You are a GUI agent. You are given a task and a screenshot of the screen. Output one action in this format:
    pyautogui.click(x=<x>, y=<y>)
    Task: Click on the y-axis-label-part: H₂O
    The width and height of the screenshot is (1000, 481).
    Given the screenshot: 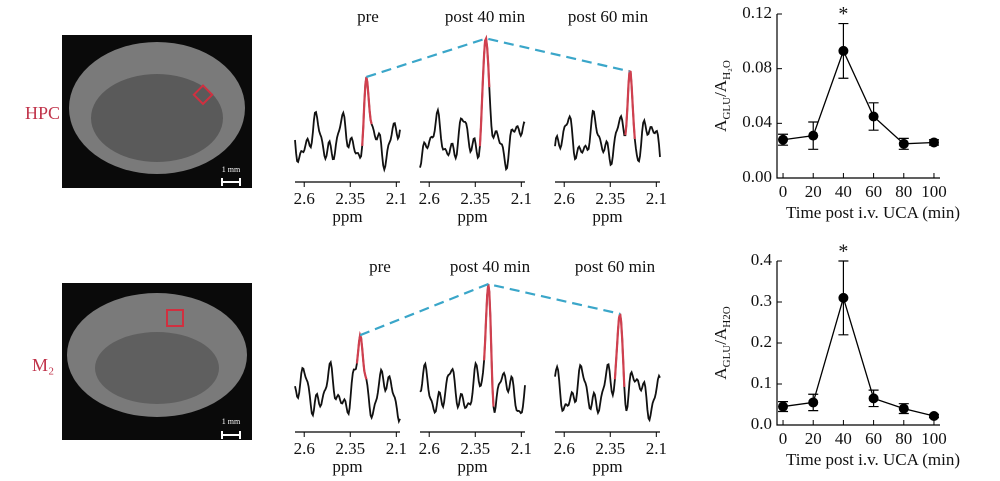 What is the action you would take?
    pyautogui.click(x=727, y=70)
    